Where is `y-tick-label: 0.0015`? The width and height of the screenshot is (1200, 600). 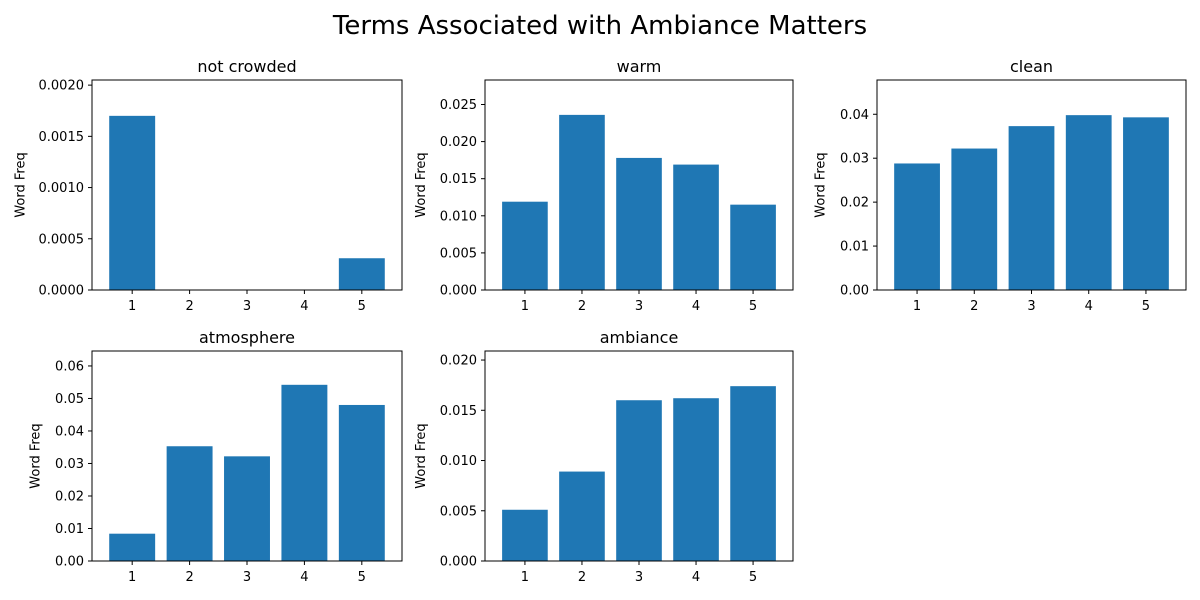 y-tick-label: 0.0015 is located at coordinates (62, 137).